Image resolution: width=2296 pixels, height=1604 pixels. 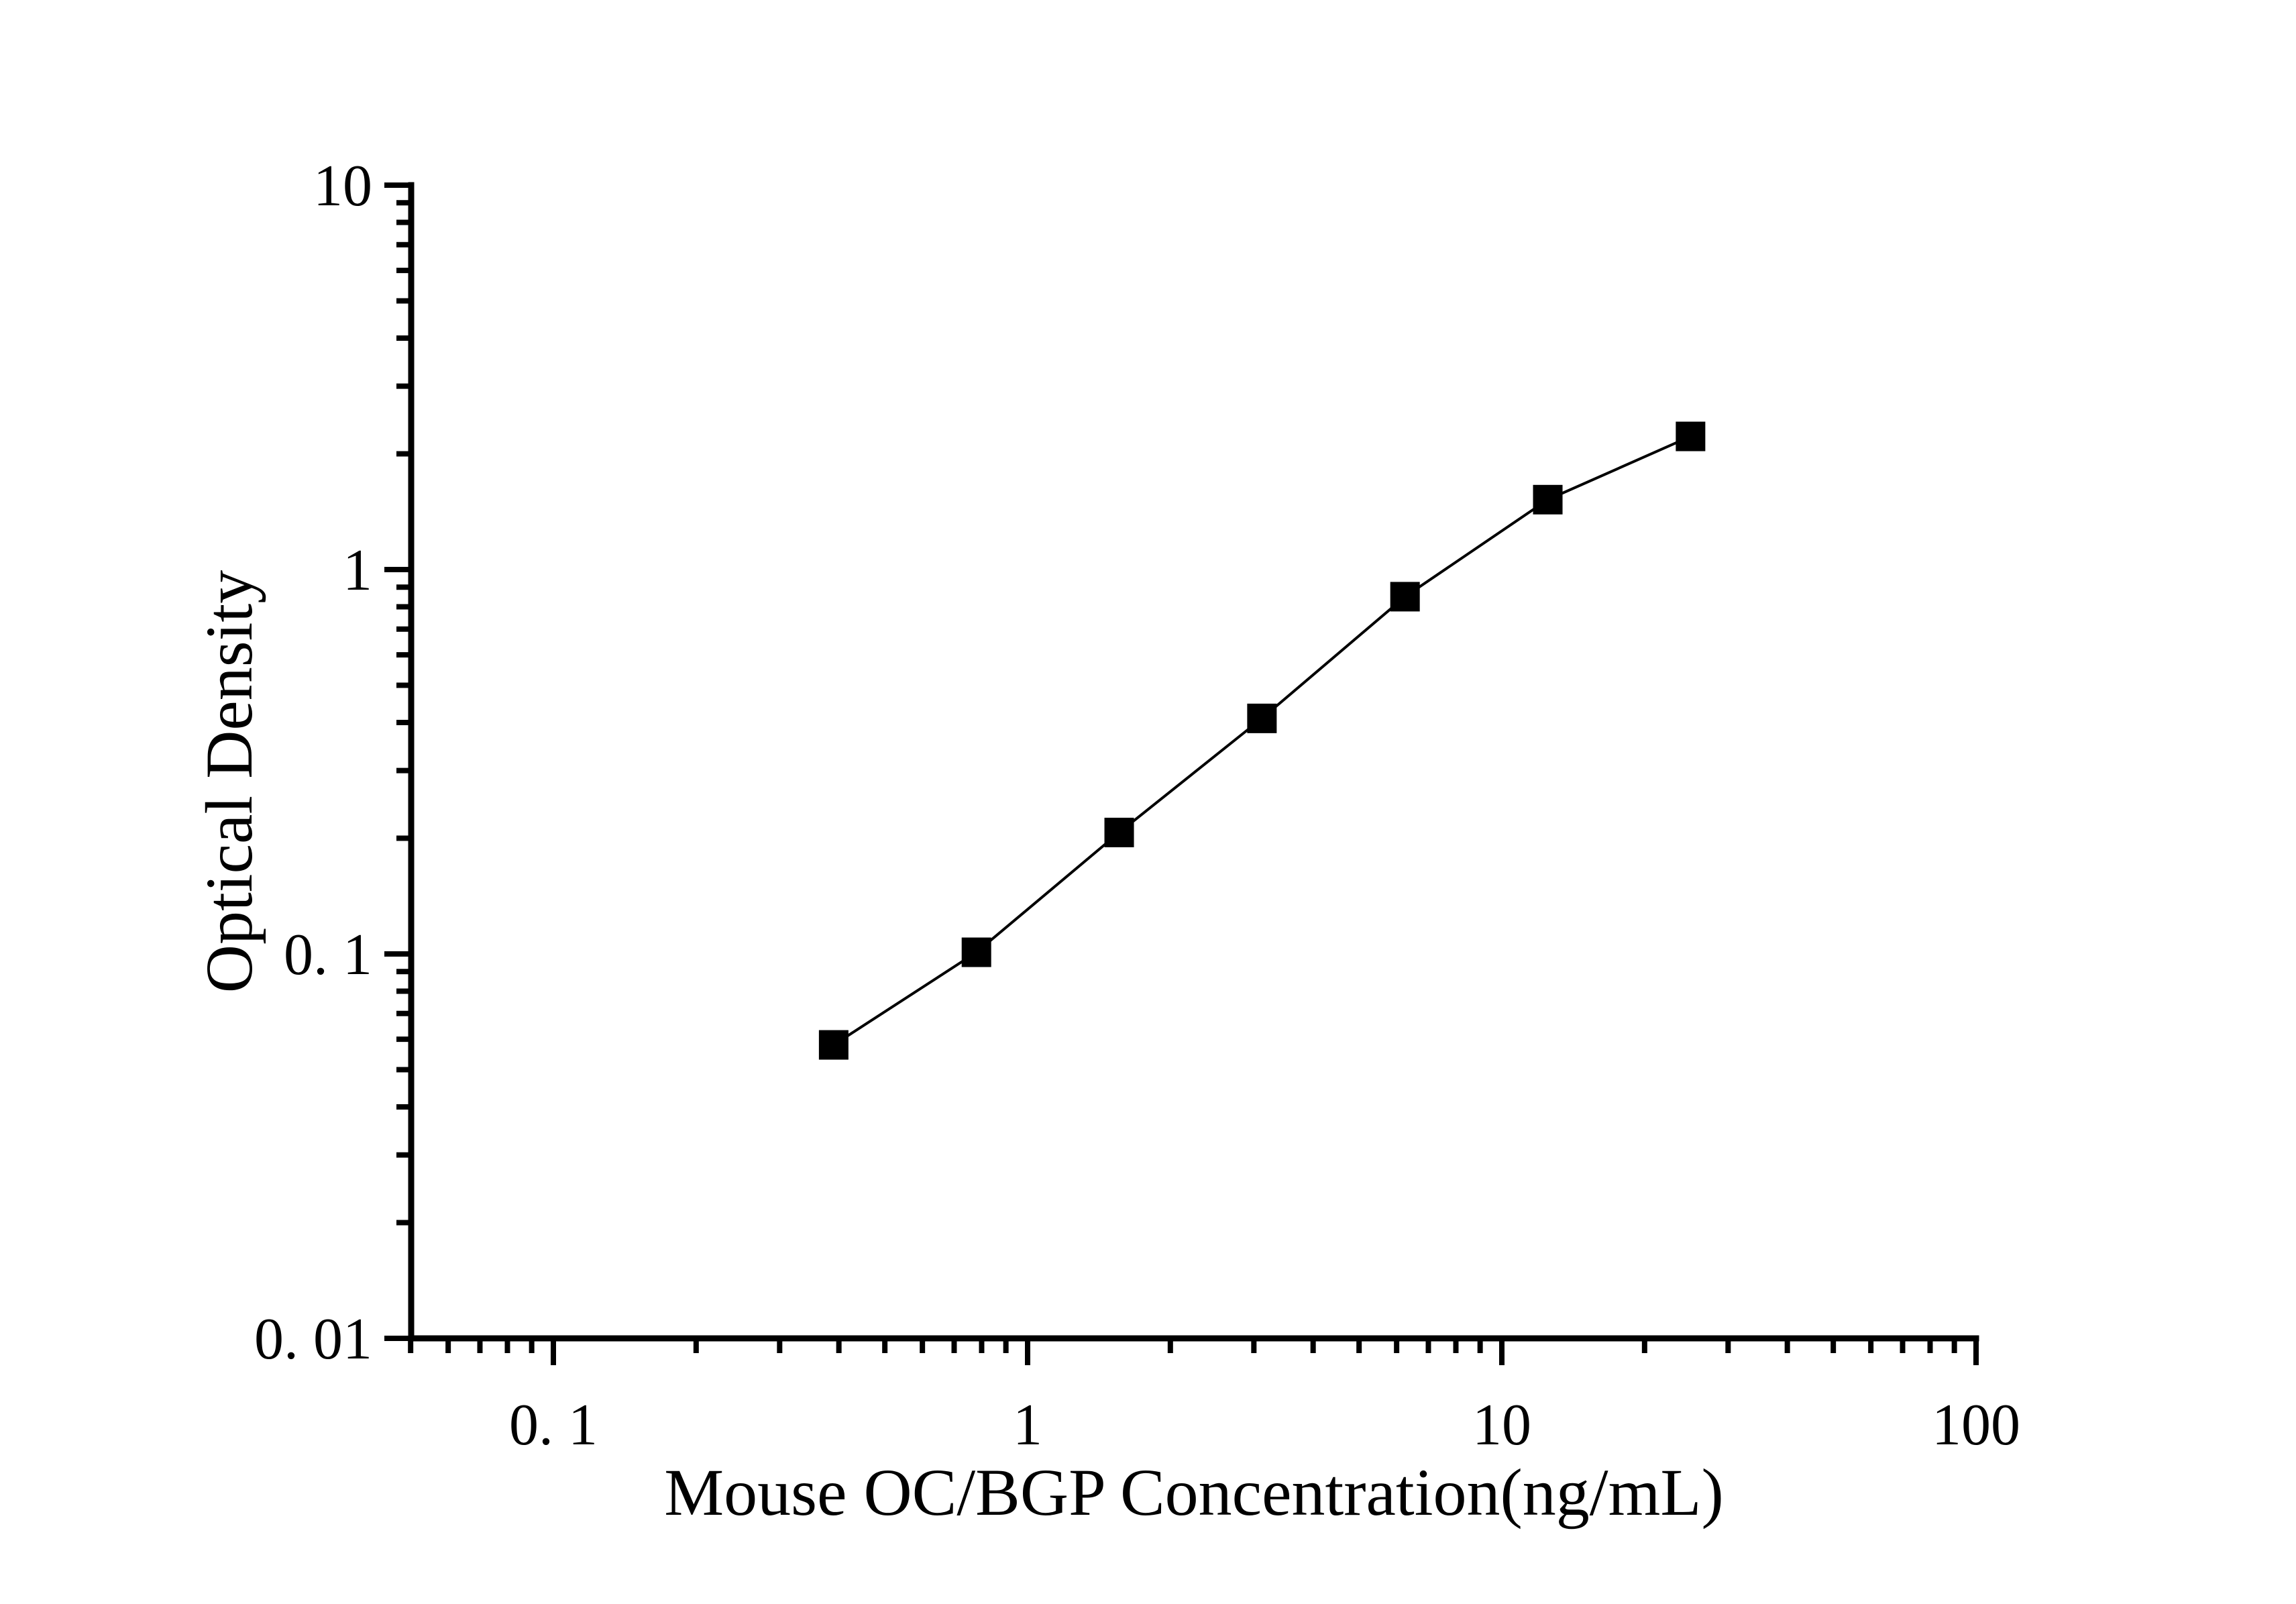 What do you see at coordinates (1976, 1425) in the screenshot?
I see `x-axis-tick-label: 100` at bounding box center [1976, 1425].